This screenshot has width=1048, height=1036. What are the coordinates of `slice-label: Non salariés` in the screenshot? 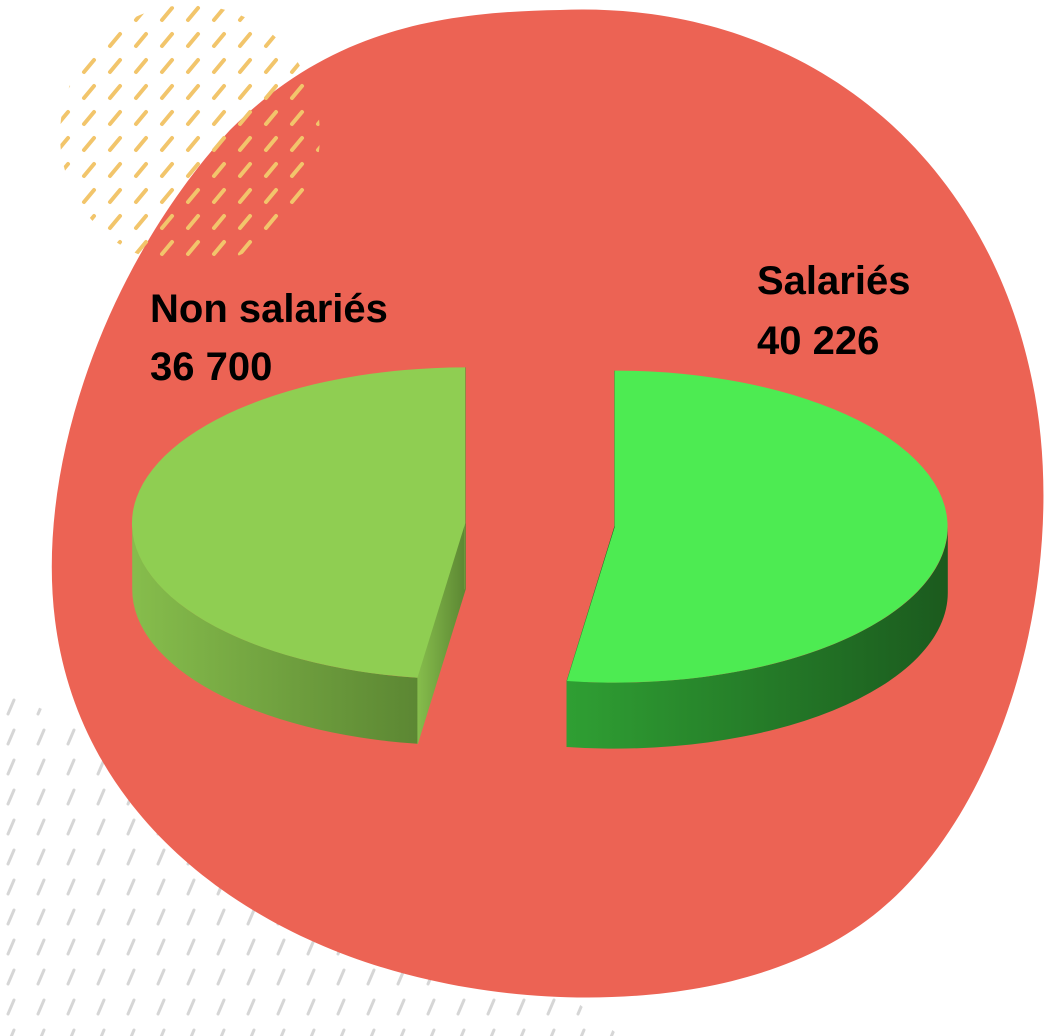 It's located at (269, 309).